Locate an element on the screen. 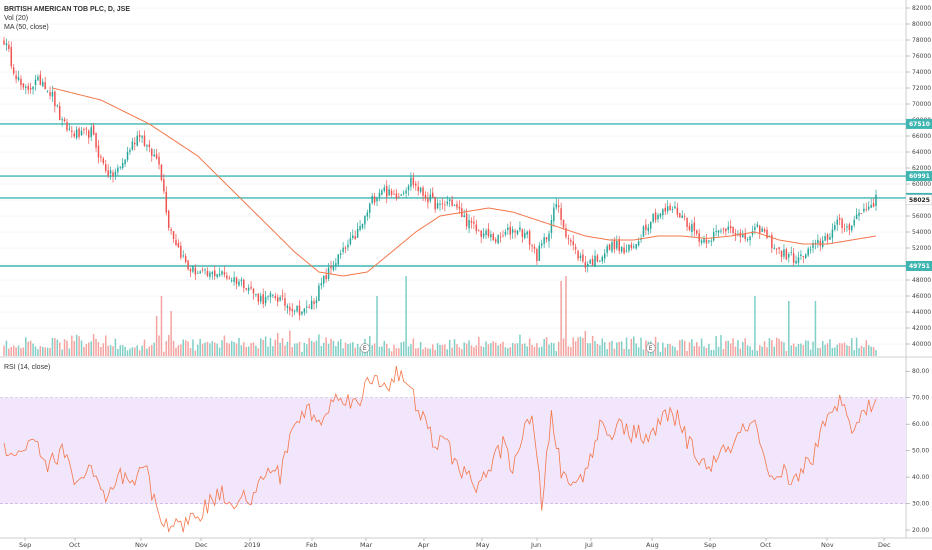  volume-legend: Vol (20) is located at coordinates (16, 18).